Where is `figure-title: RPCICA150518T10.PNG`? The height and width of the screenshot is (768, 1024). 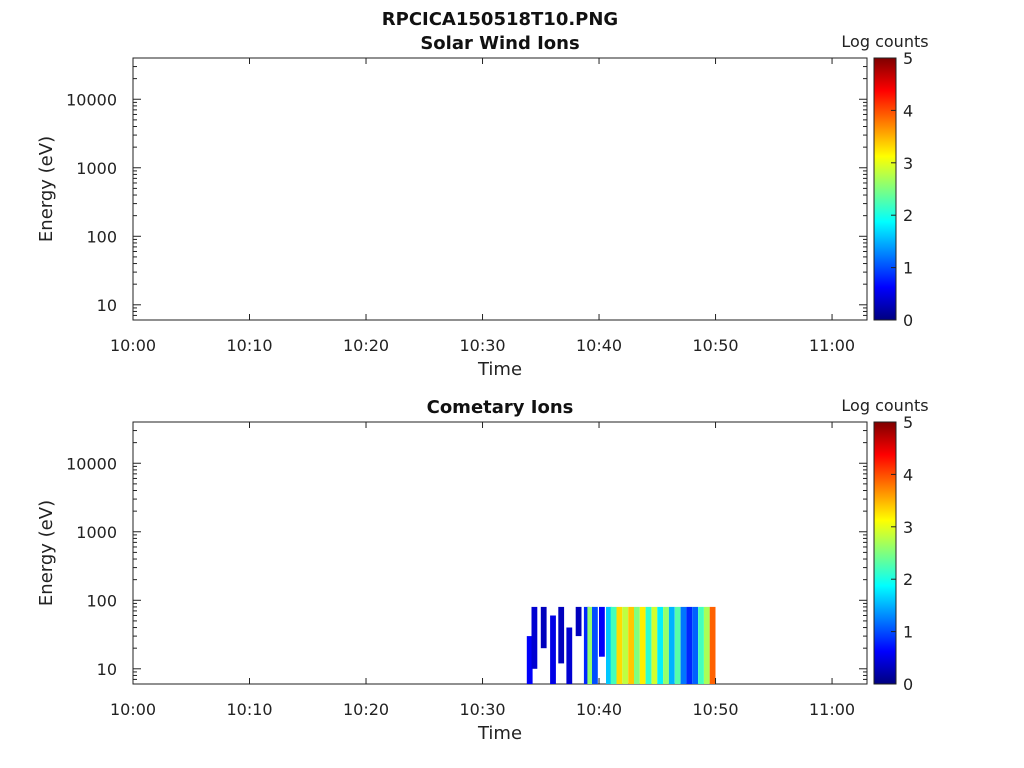 figure-title: RPCICA150518T10.PNG is located at coordinates (500, 19).